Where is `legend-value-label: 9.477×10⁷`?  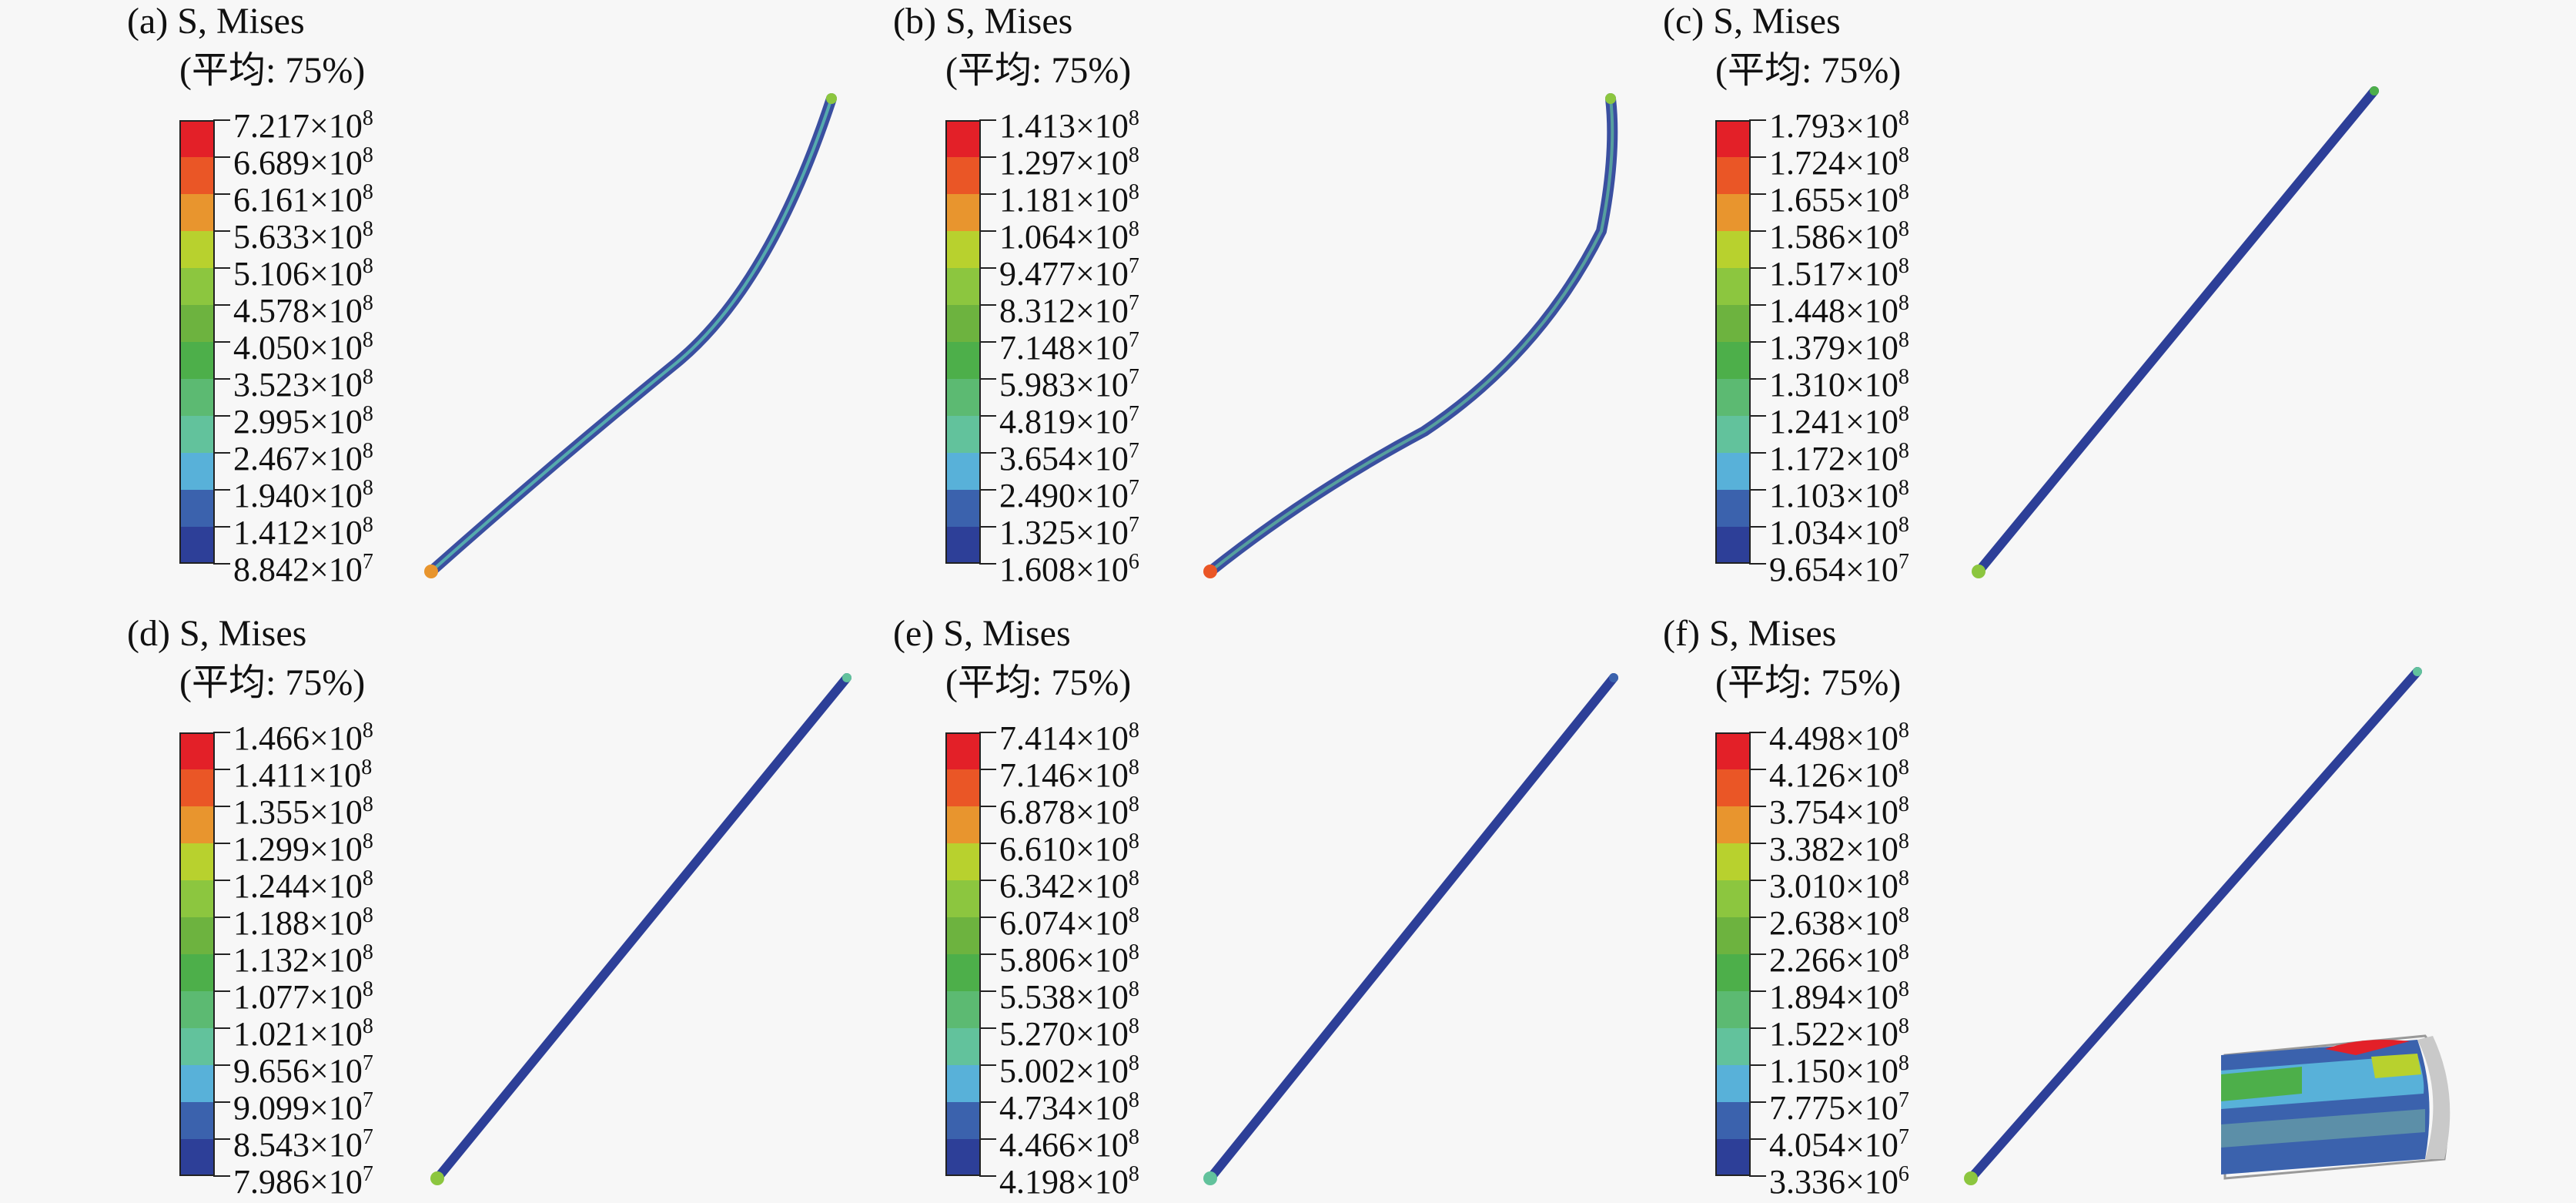
legend-value-label: 9.477×10⁷ is located at coordinates (1069, 271).